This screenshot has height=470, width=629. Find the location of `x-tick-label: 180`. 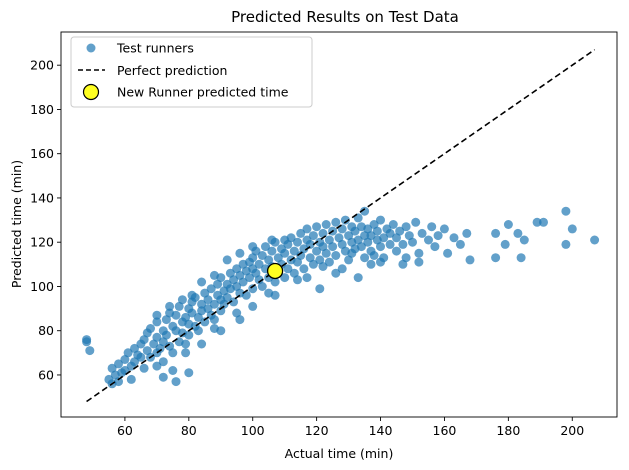

x-tick-label: 180 is located at coordinates (508, 430).